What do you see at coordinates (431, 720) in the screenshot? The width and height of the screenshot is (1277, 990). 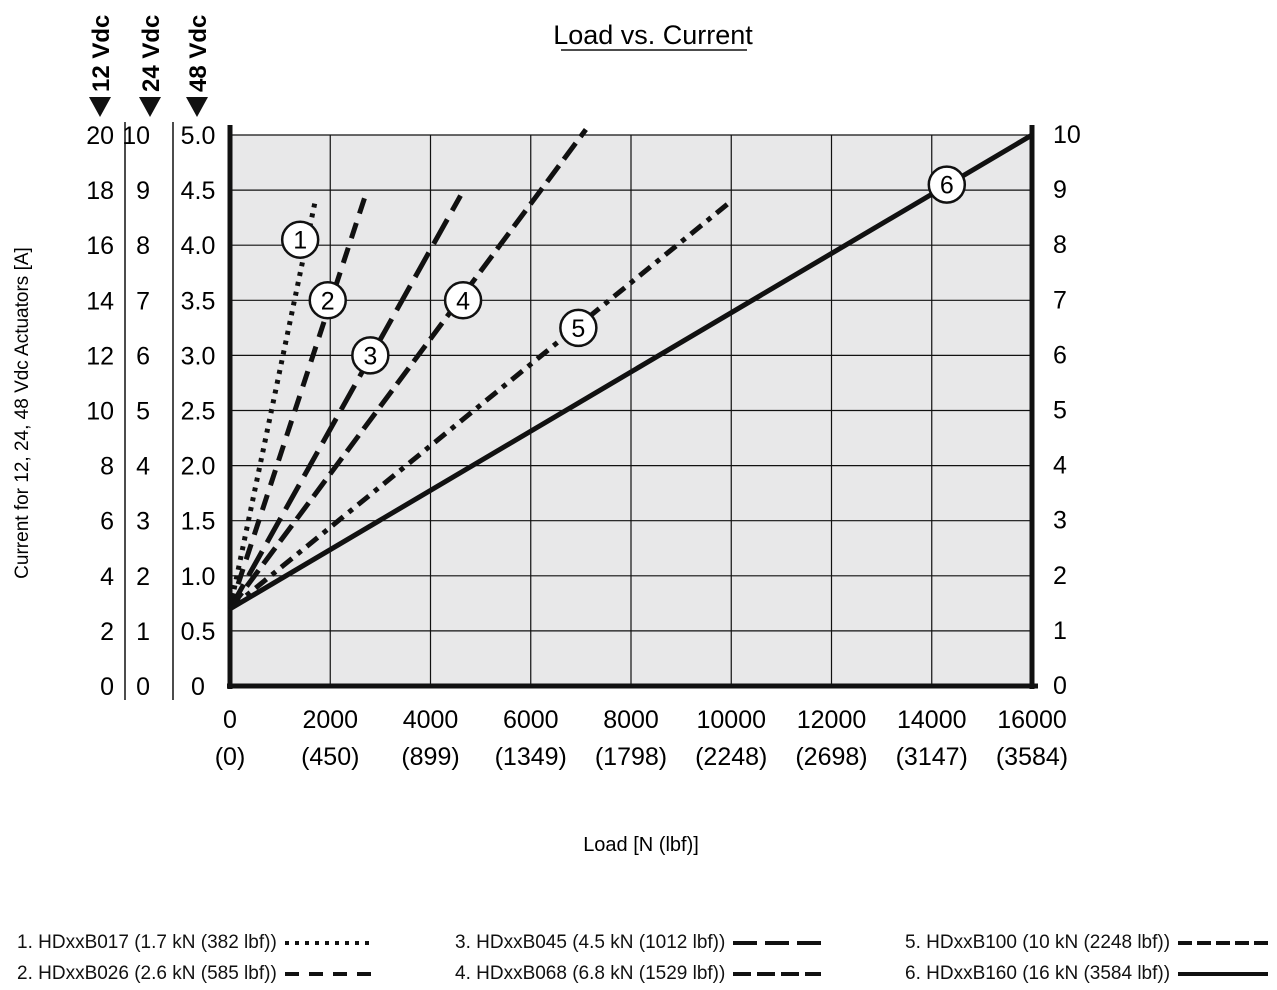 I see `x-tick-label: 4000` at bounding box center [431, 720].